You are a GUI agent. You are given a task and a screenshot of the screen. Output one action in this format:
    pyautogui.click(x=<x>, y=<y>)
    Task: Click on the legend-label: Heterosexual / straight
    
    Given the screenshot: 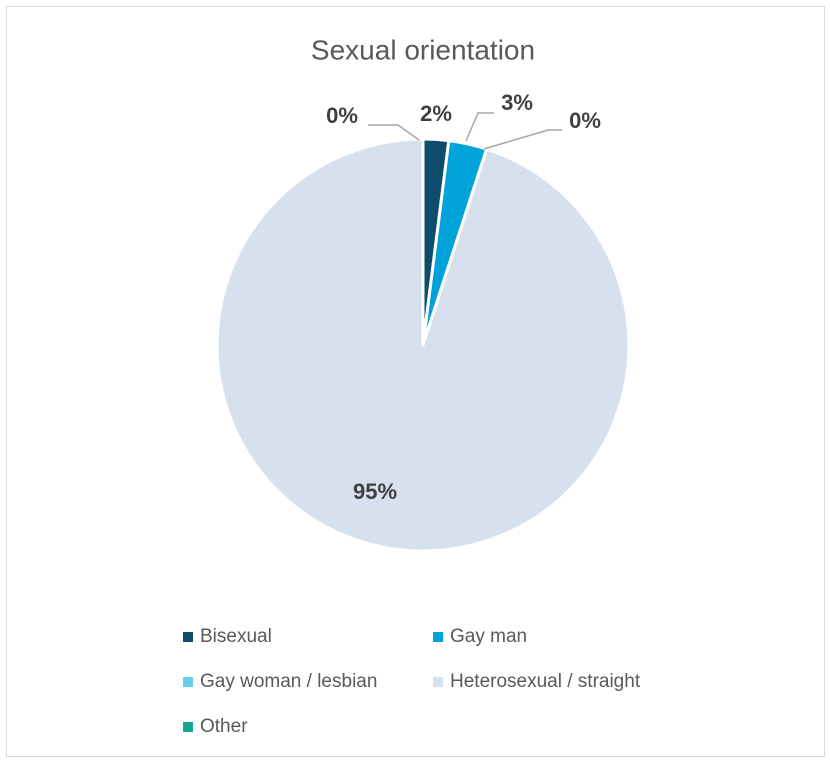 What is the action you would take?
    pyautogui.click(x=545, y=681)
    